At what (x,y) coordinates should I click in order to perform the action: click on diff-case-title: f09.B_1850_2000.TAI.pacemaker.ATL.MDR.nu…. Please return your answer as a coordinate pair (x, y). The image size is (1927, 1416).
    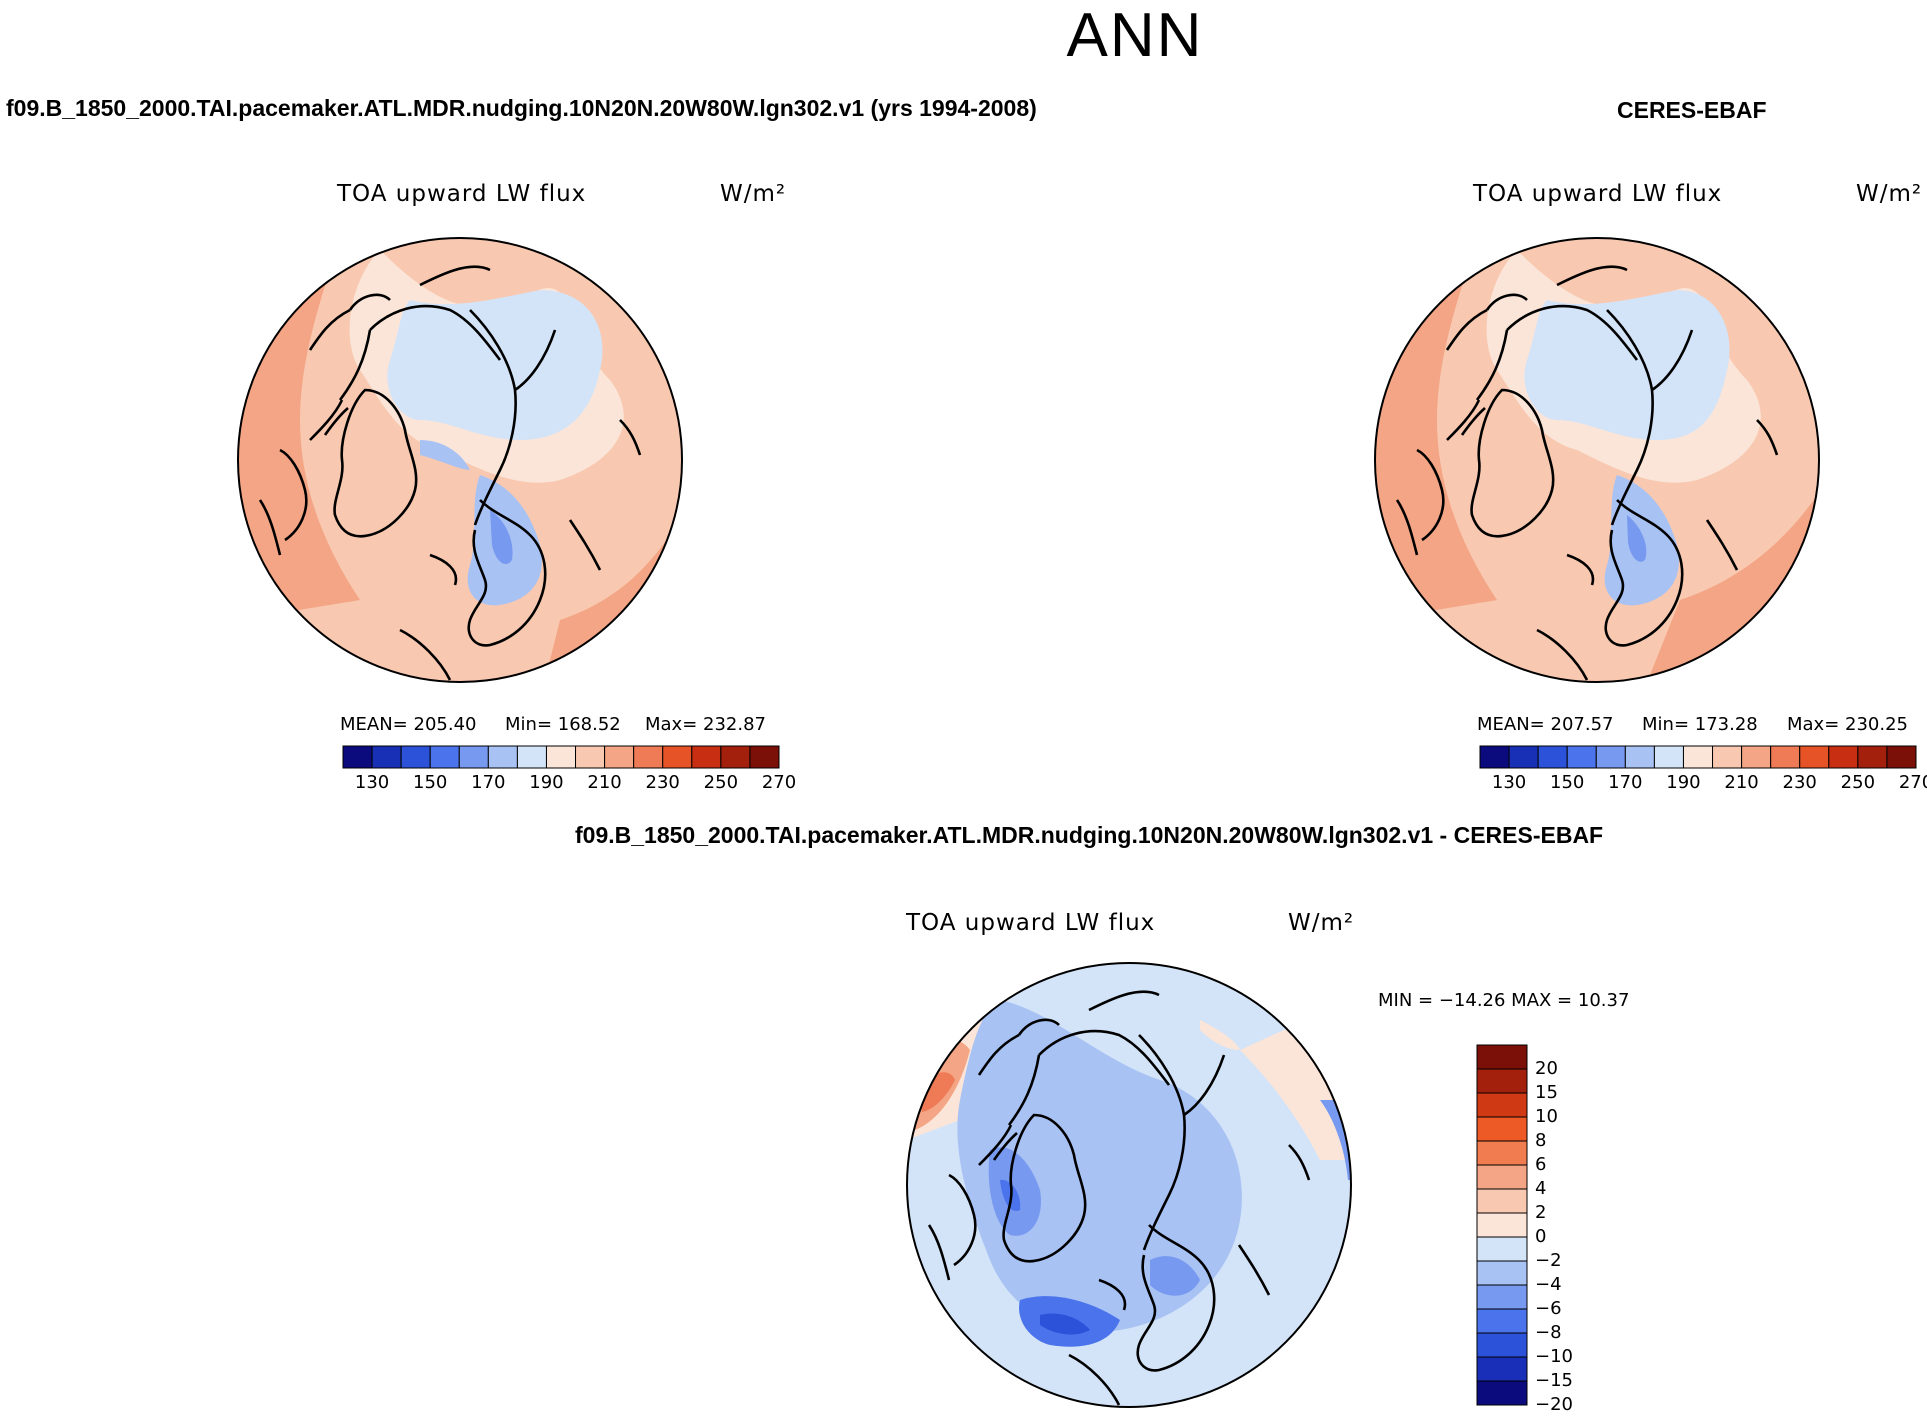
    Looking at the image, I should click on (1089, 835).